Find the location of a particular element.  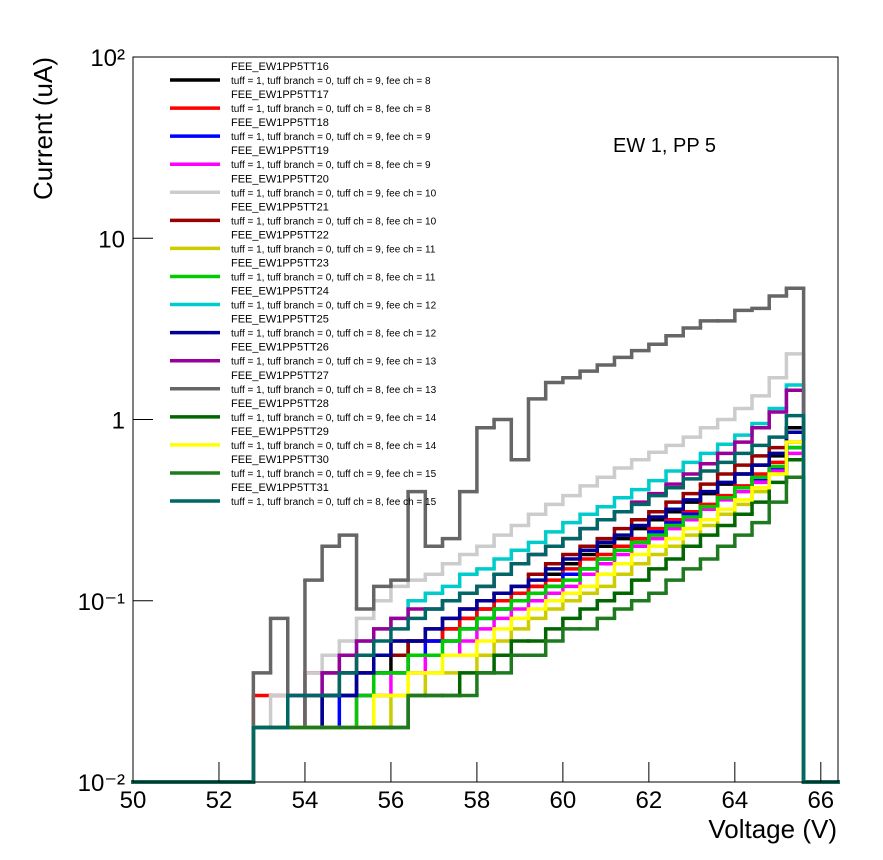

legend-name: FEE_EW1PP5TT25 is located at coordinates (280, 320).